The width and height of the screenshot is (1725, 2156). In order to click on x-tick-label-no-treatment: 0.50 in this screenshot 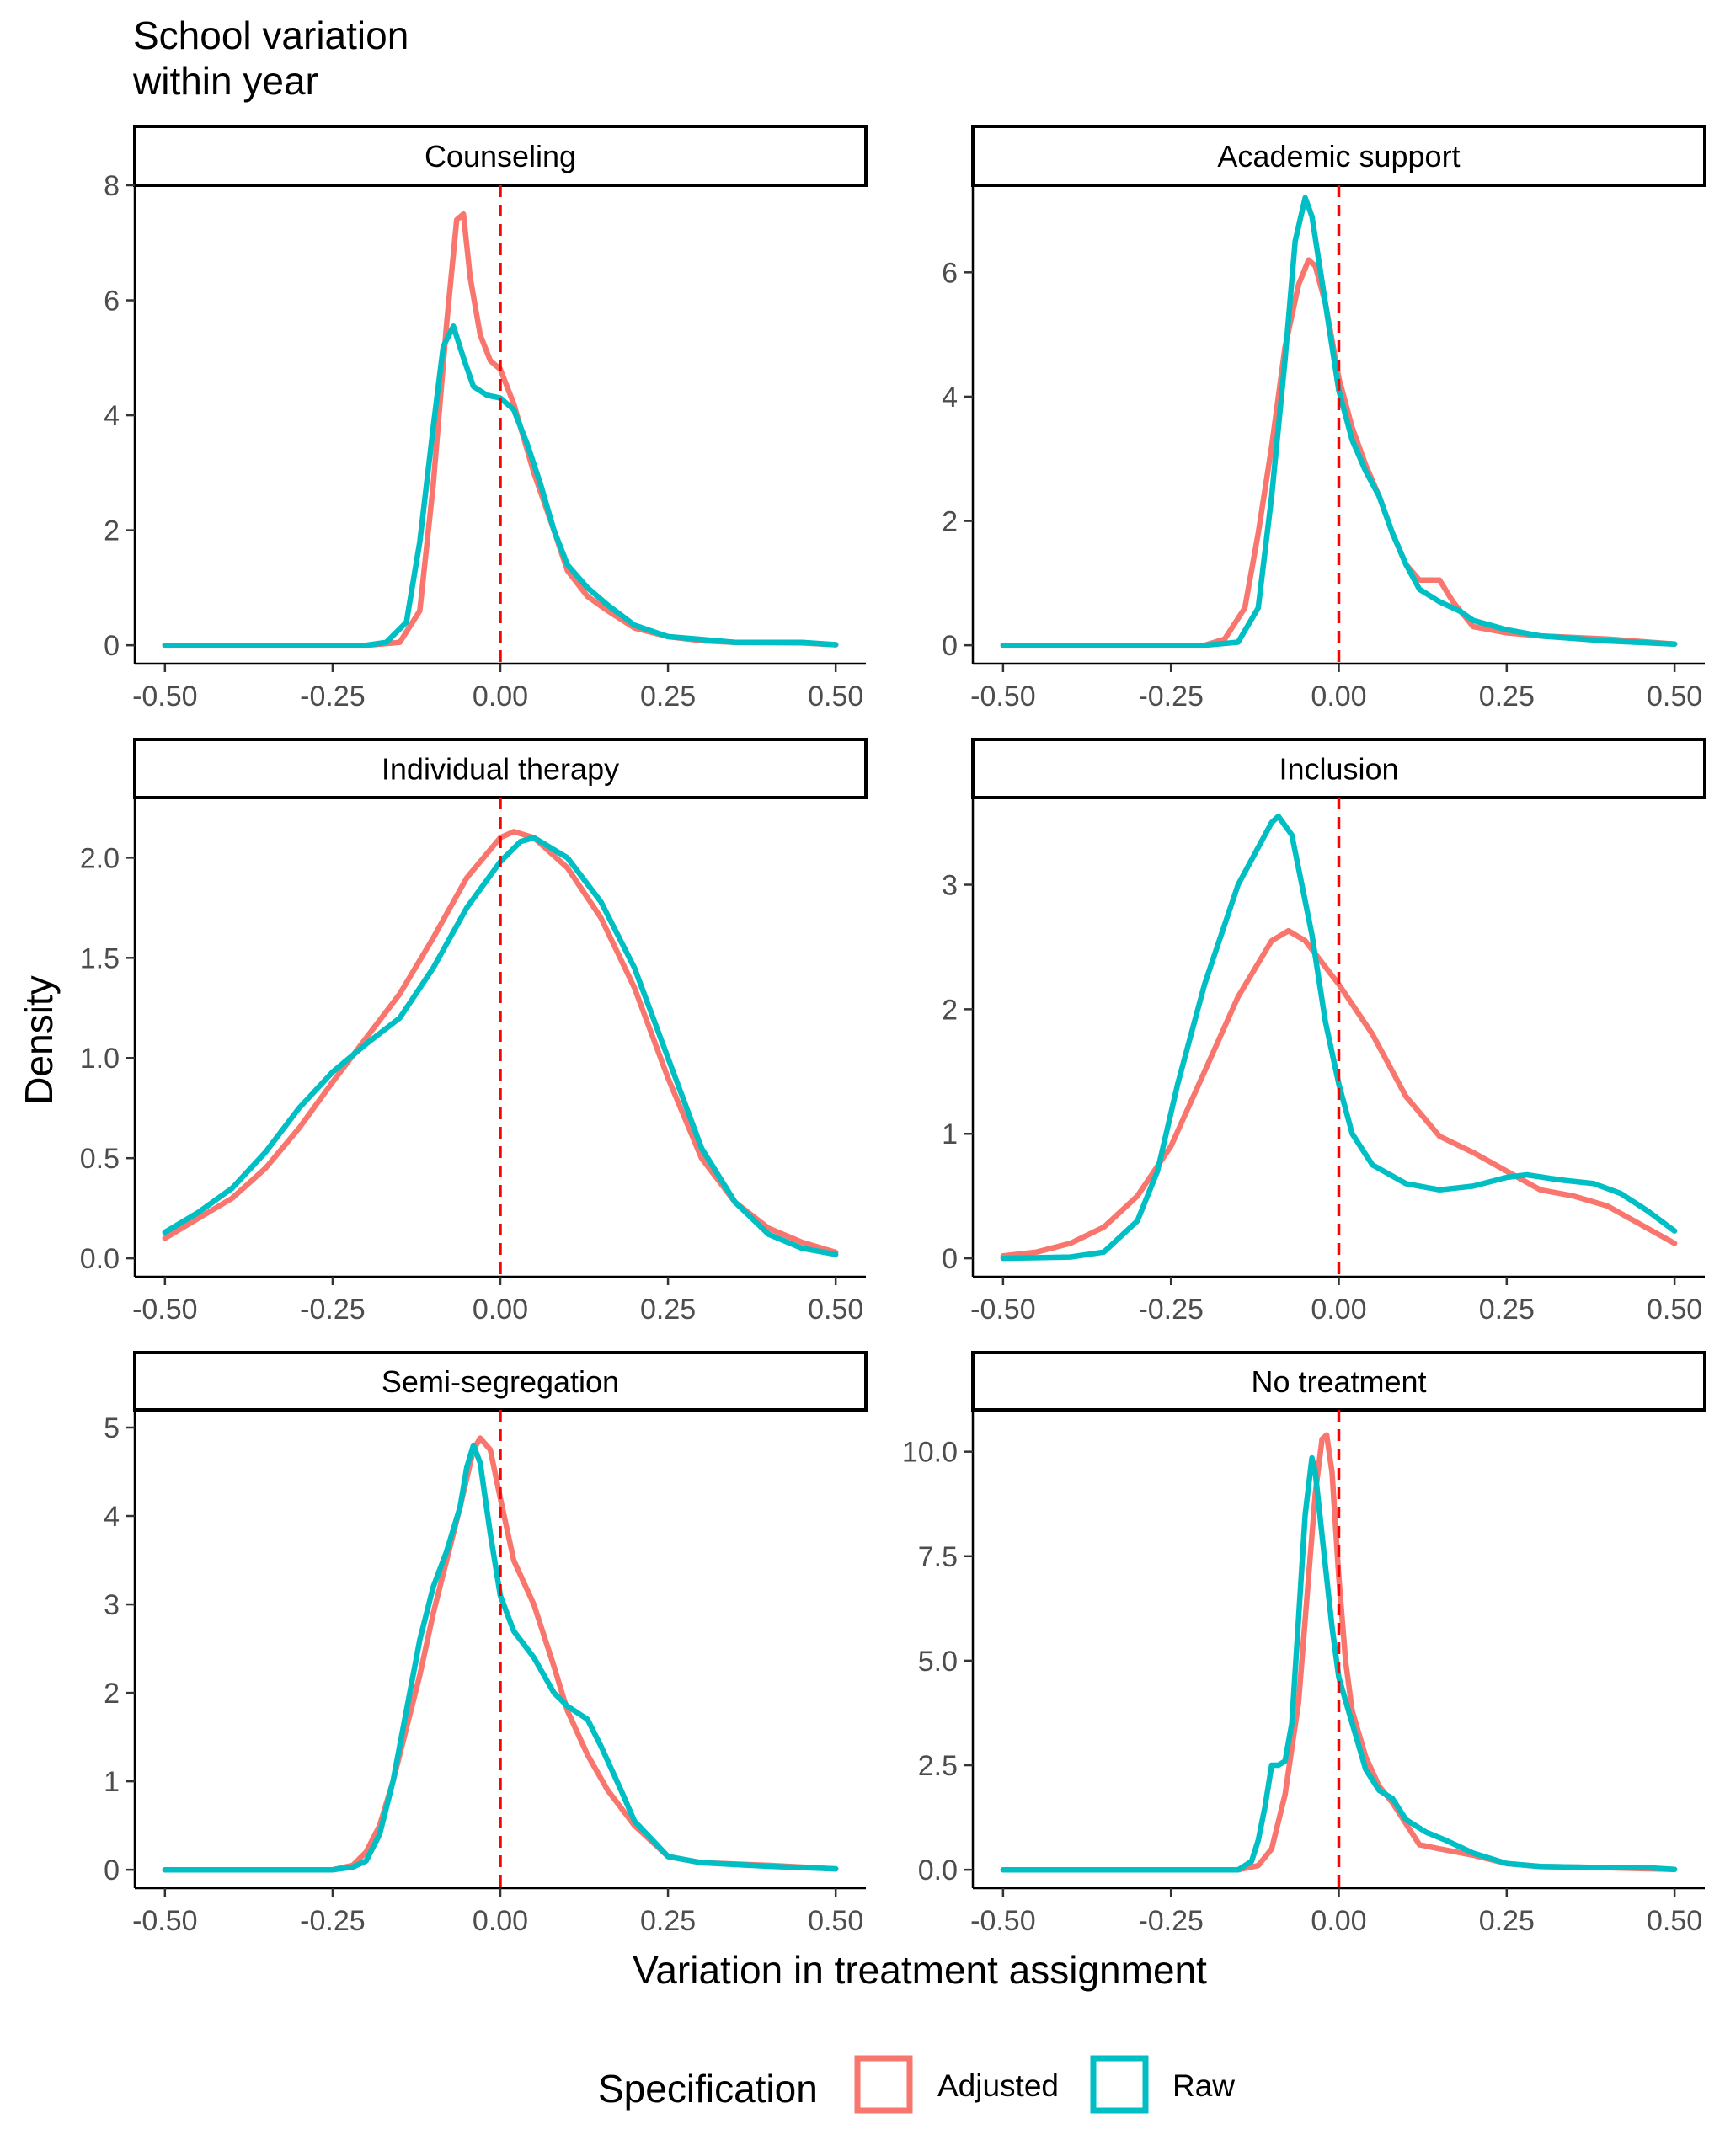, I will do `click(1674, 1921)`.